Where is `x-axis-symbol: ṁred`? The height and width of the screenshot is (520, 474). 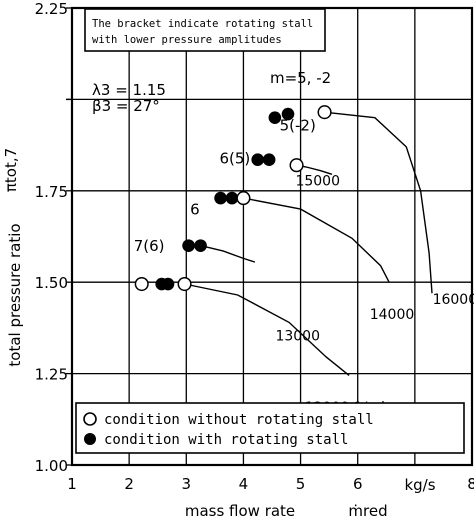
x-axis-symbol: ṁred is located at coordinates (367, 511).